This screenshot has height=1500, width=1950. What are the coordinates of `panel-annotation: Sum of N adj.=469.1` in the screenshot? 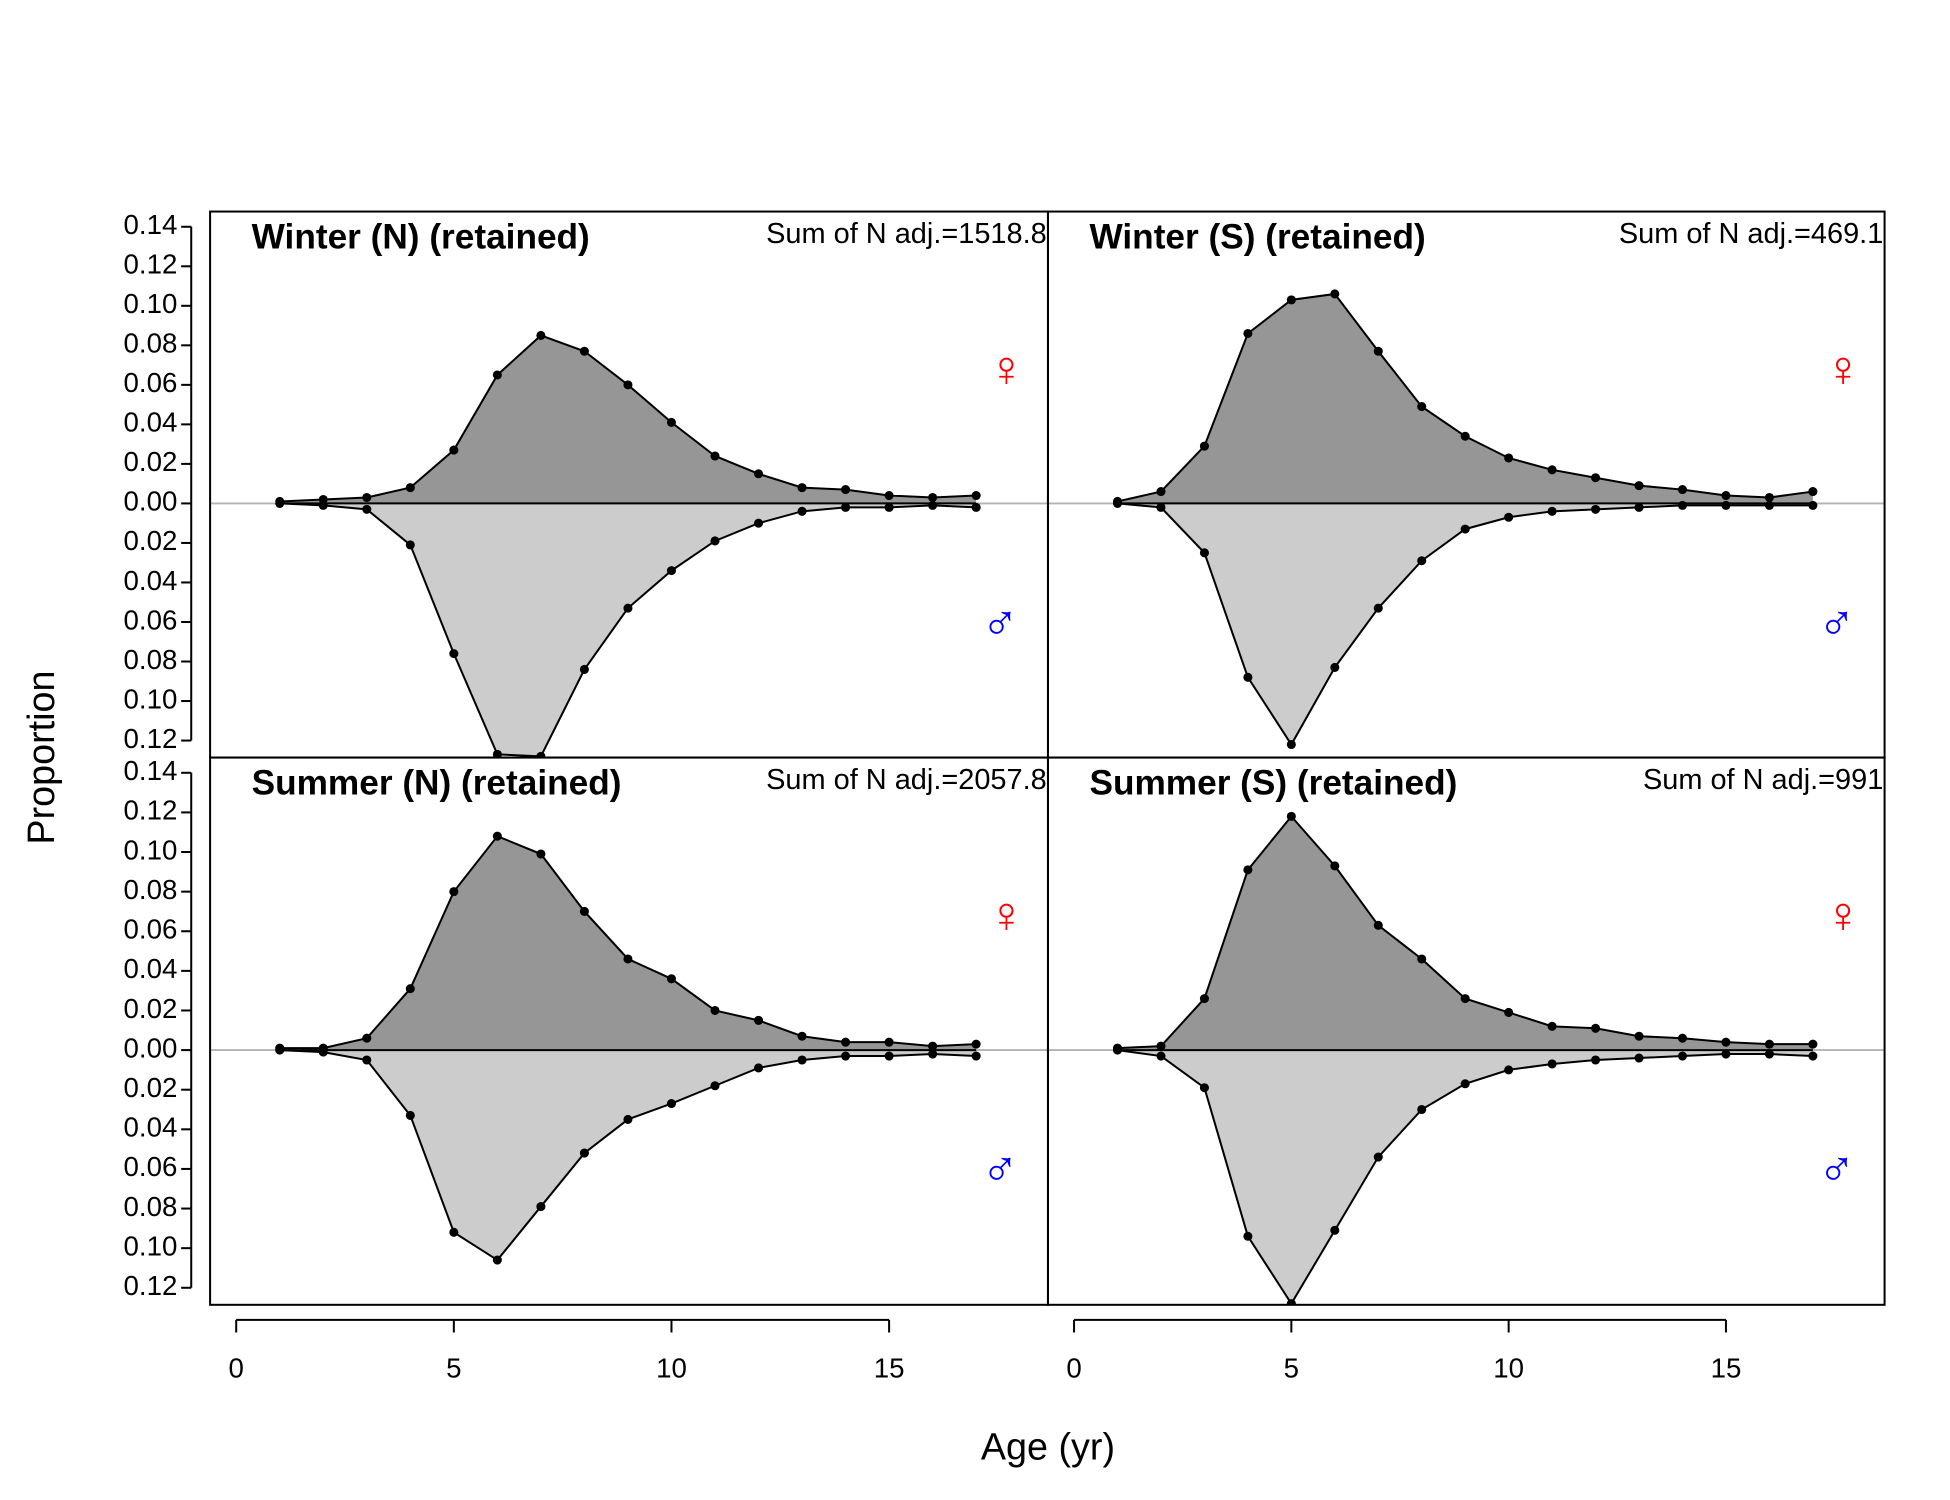 It's located at (1751, 234).